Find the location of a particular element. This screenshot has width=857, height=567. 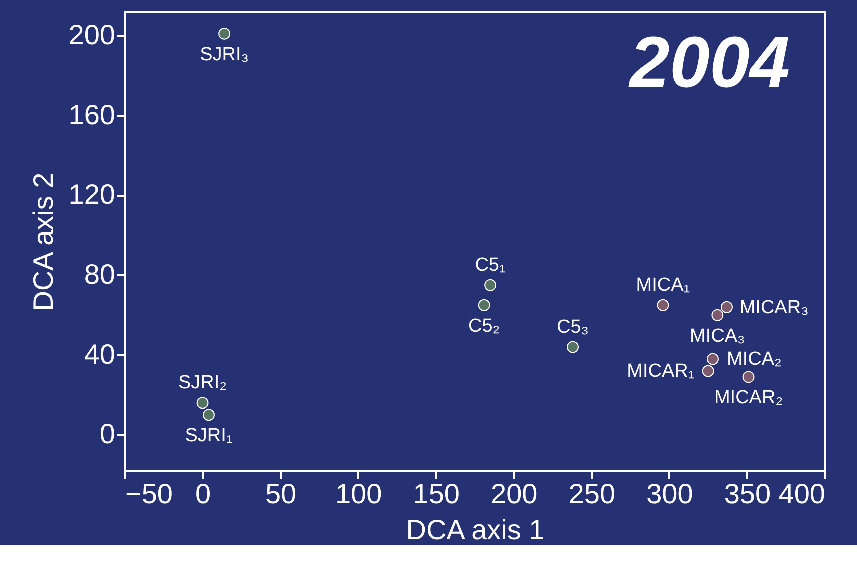

y-tick-label: 200 is located at coordinates (92, 34).